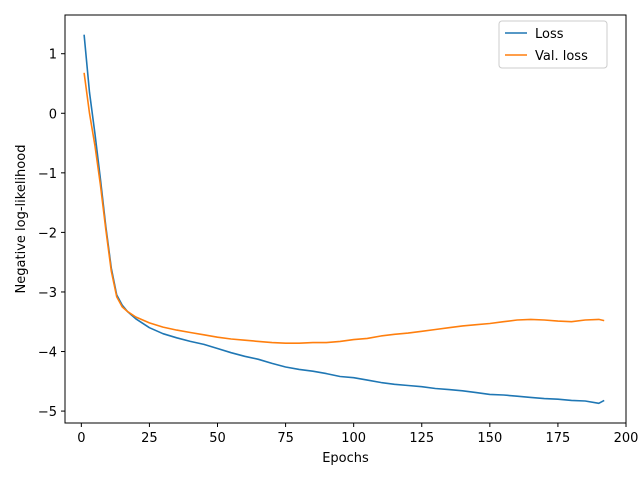 This screenshot has width=640, height=480. What do you see at coordinates (553, 44) in the screenshot?
I see `legend: Loss Val. loss` at bounding box center [553, 44].